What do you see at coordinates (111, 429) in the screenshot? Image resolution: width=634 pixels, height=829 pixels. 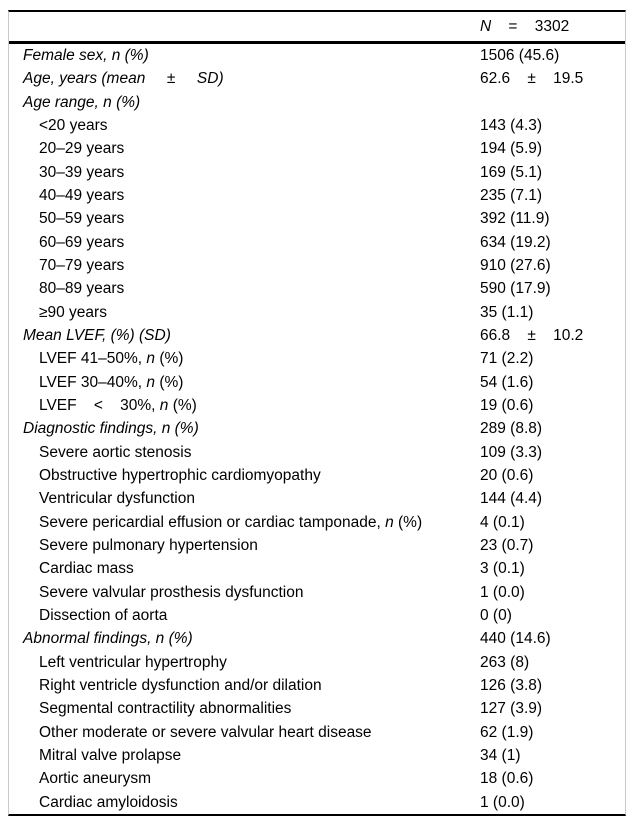 I see `text-run: Diagnostic findings, n (%)` at bounding box center [111, 429].